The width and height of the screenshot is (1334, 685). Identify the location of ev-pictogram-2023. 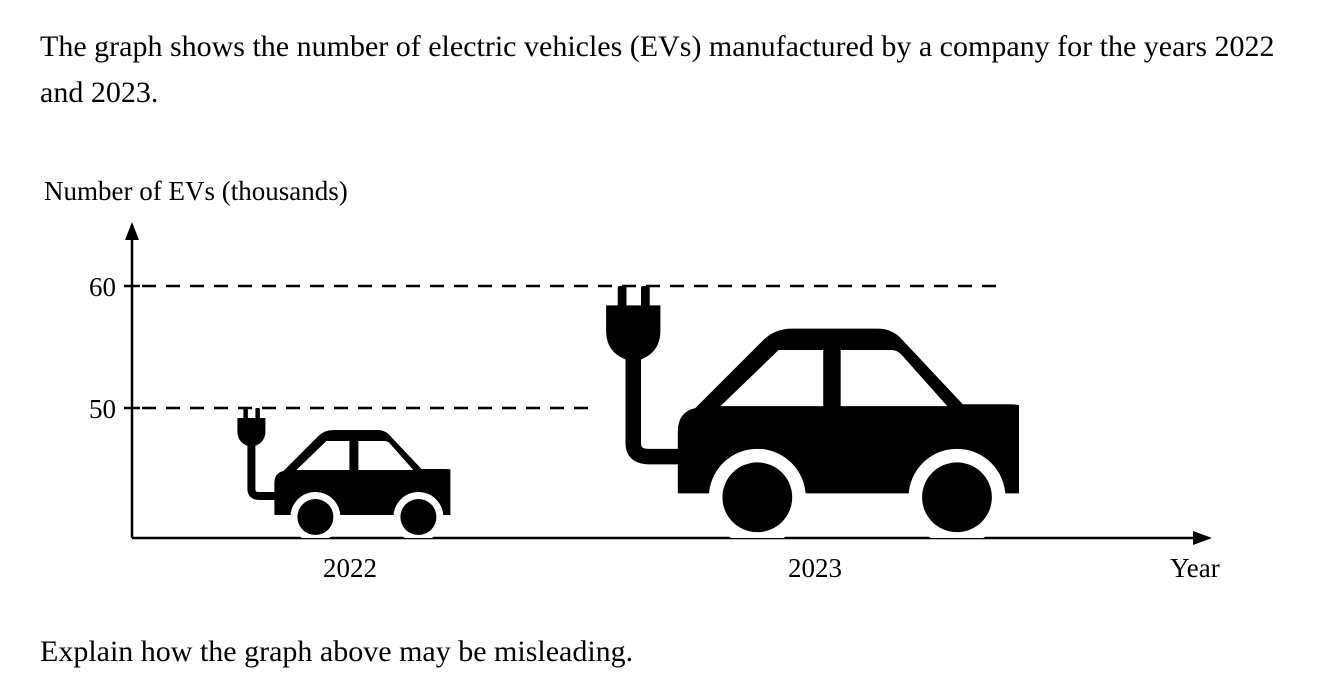
(827, 416).